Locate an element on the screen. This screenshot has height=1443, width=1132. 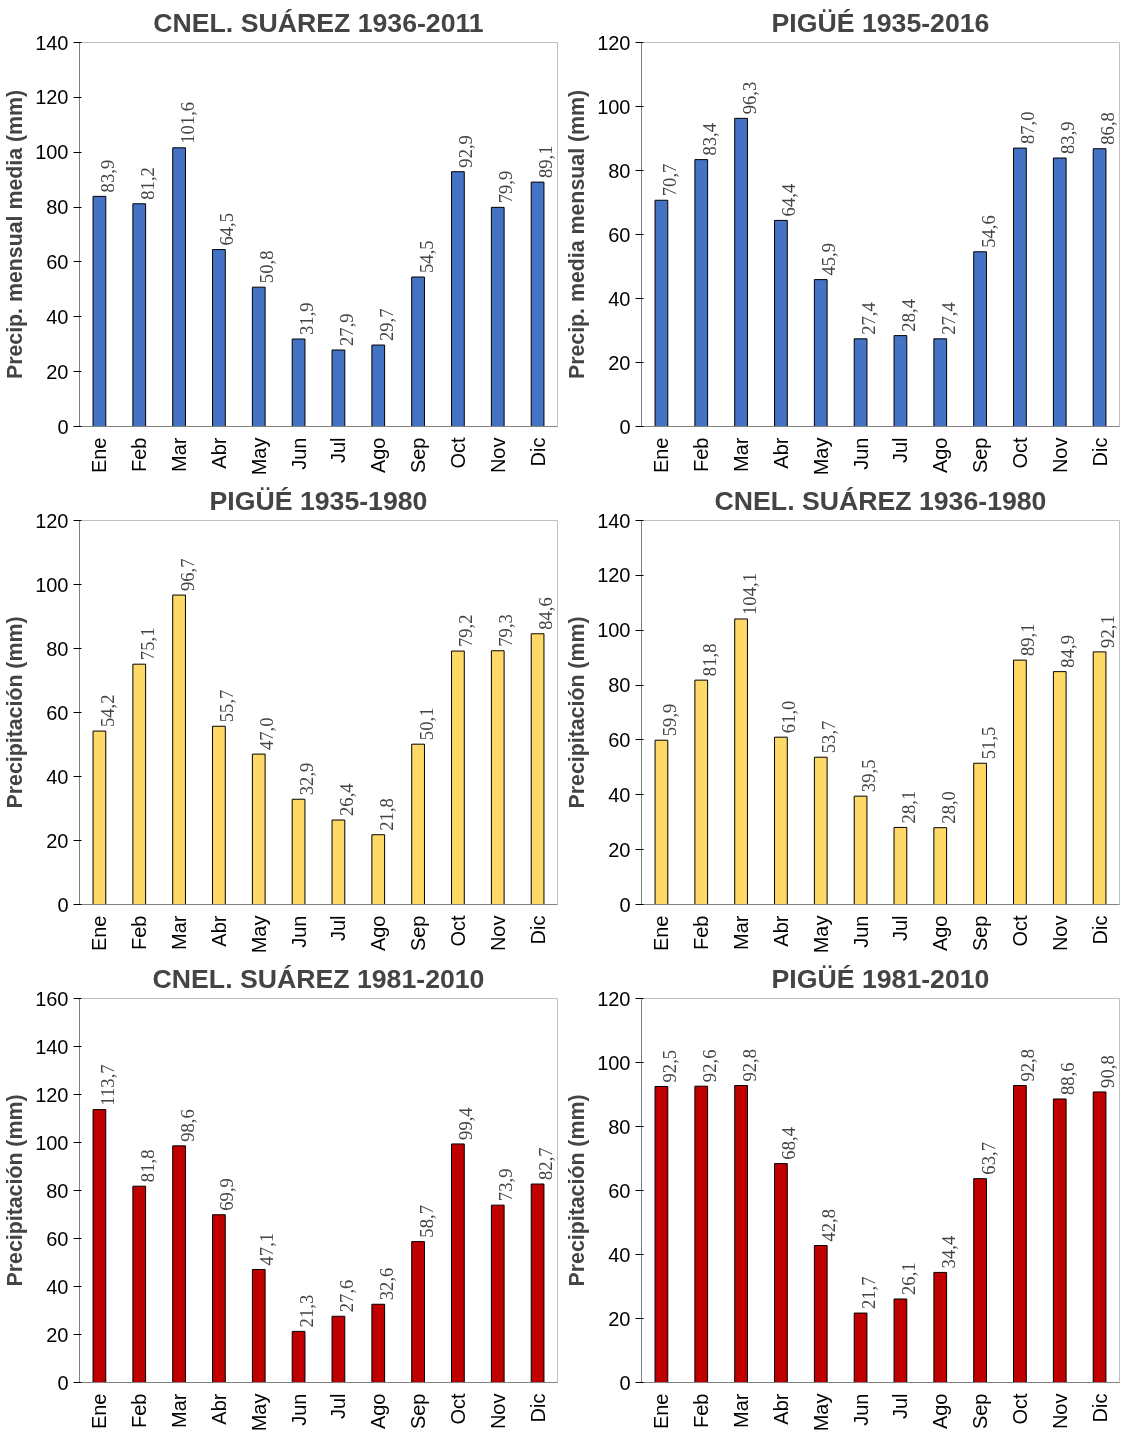
data-label: 27,4 is located at coordinates (869, 318).